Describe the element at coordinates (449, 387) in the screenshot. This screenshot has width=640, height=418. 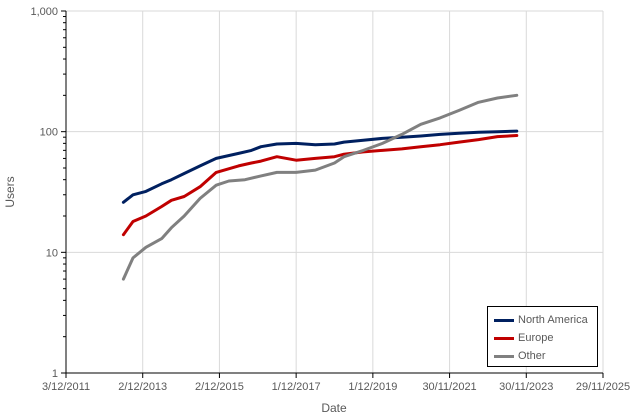
I see `x-tick-label: 30/11/2021` at that location.